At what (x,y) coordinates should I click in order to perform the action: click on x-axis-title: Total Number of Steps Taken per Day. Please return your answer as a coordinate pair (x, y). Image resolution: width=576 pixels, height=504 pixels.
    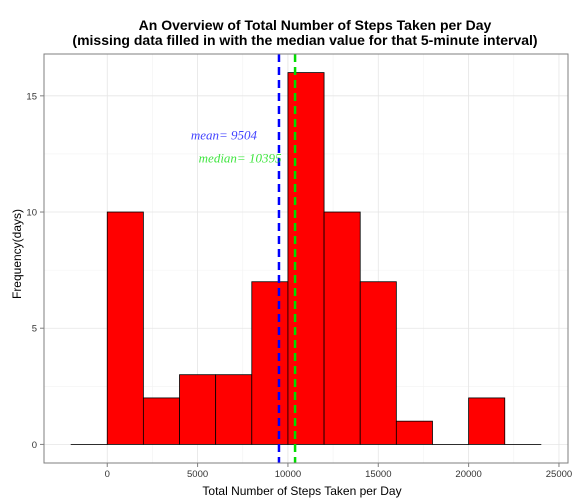
    Looking at the image, I should click on (301, 491).